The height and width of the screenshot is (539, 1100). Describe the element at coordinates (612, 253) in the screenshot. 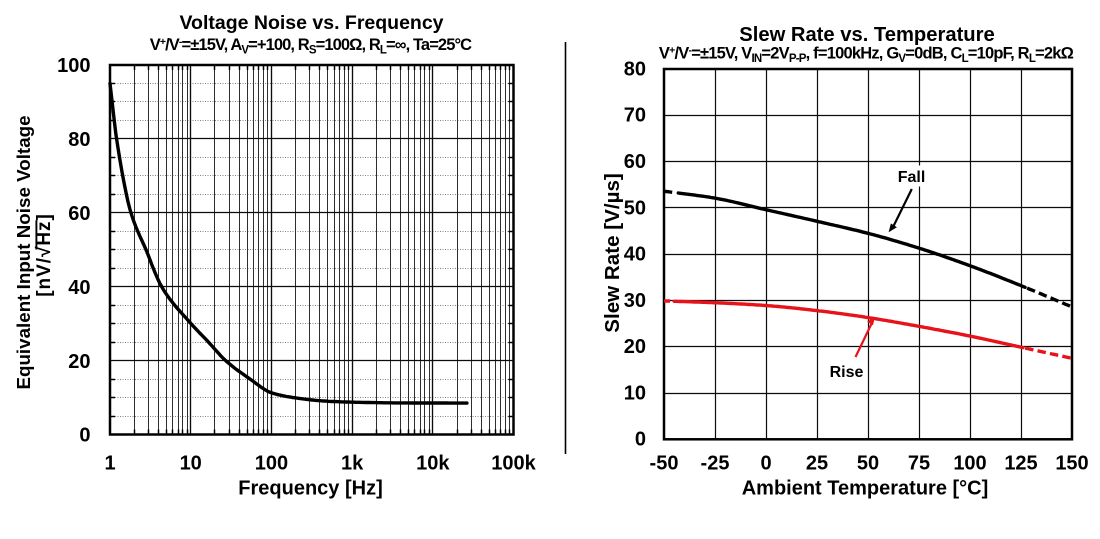

I see `svg-text: Slew Rate [V/µs]` at that location.